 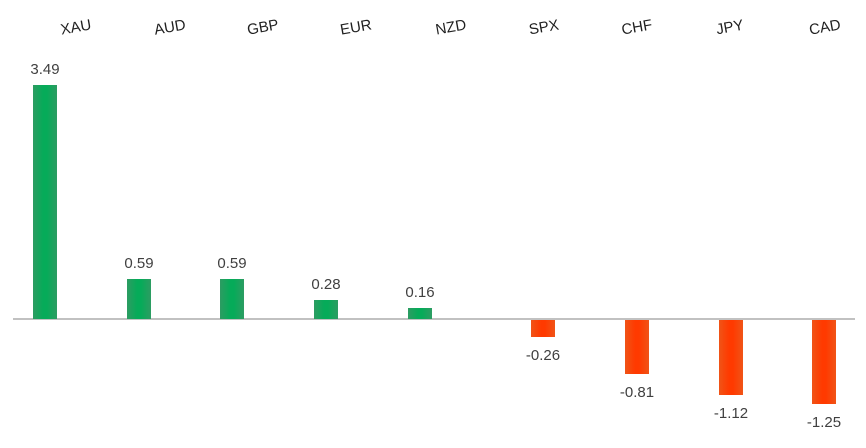 I want to click on value-label-nzd: 0.16, so click(x=420, y=293).